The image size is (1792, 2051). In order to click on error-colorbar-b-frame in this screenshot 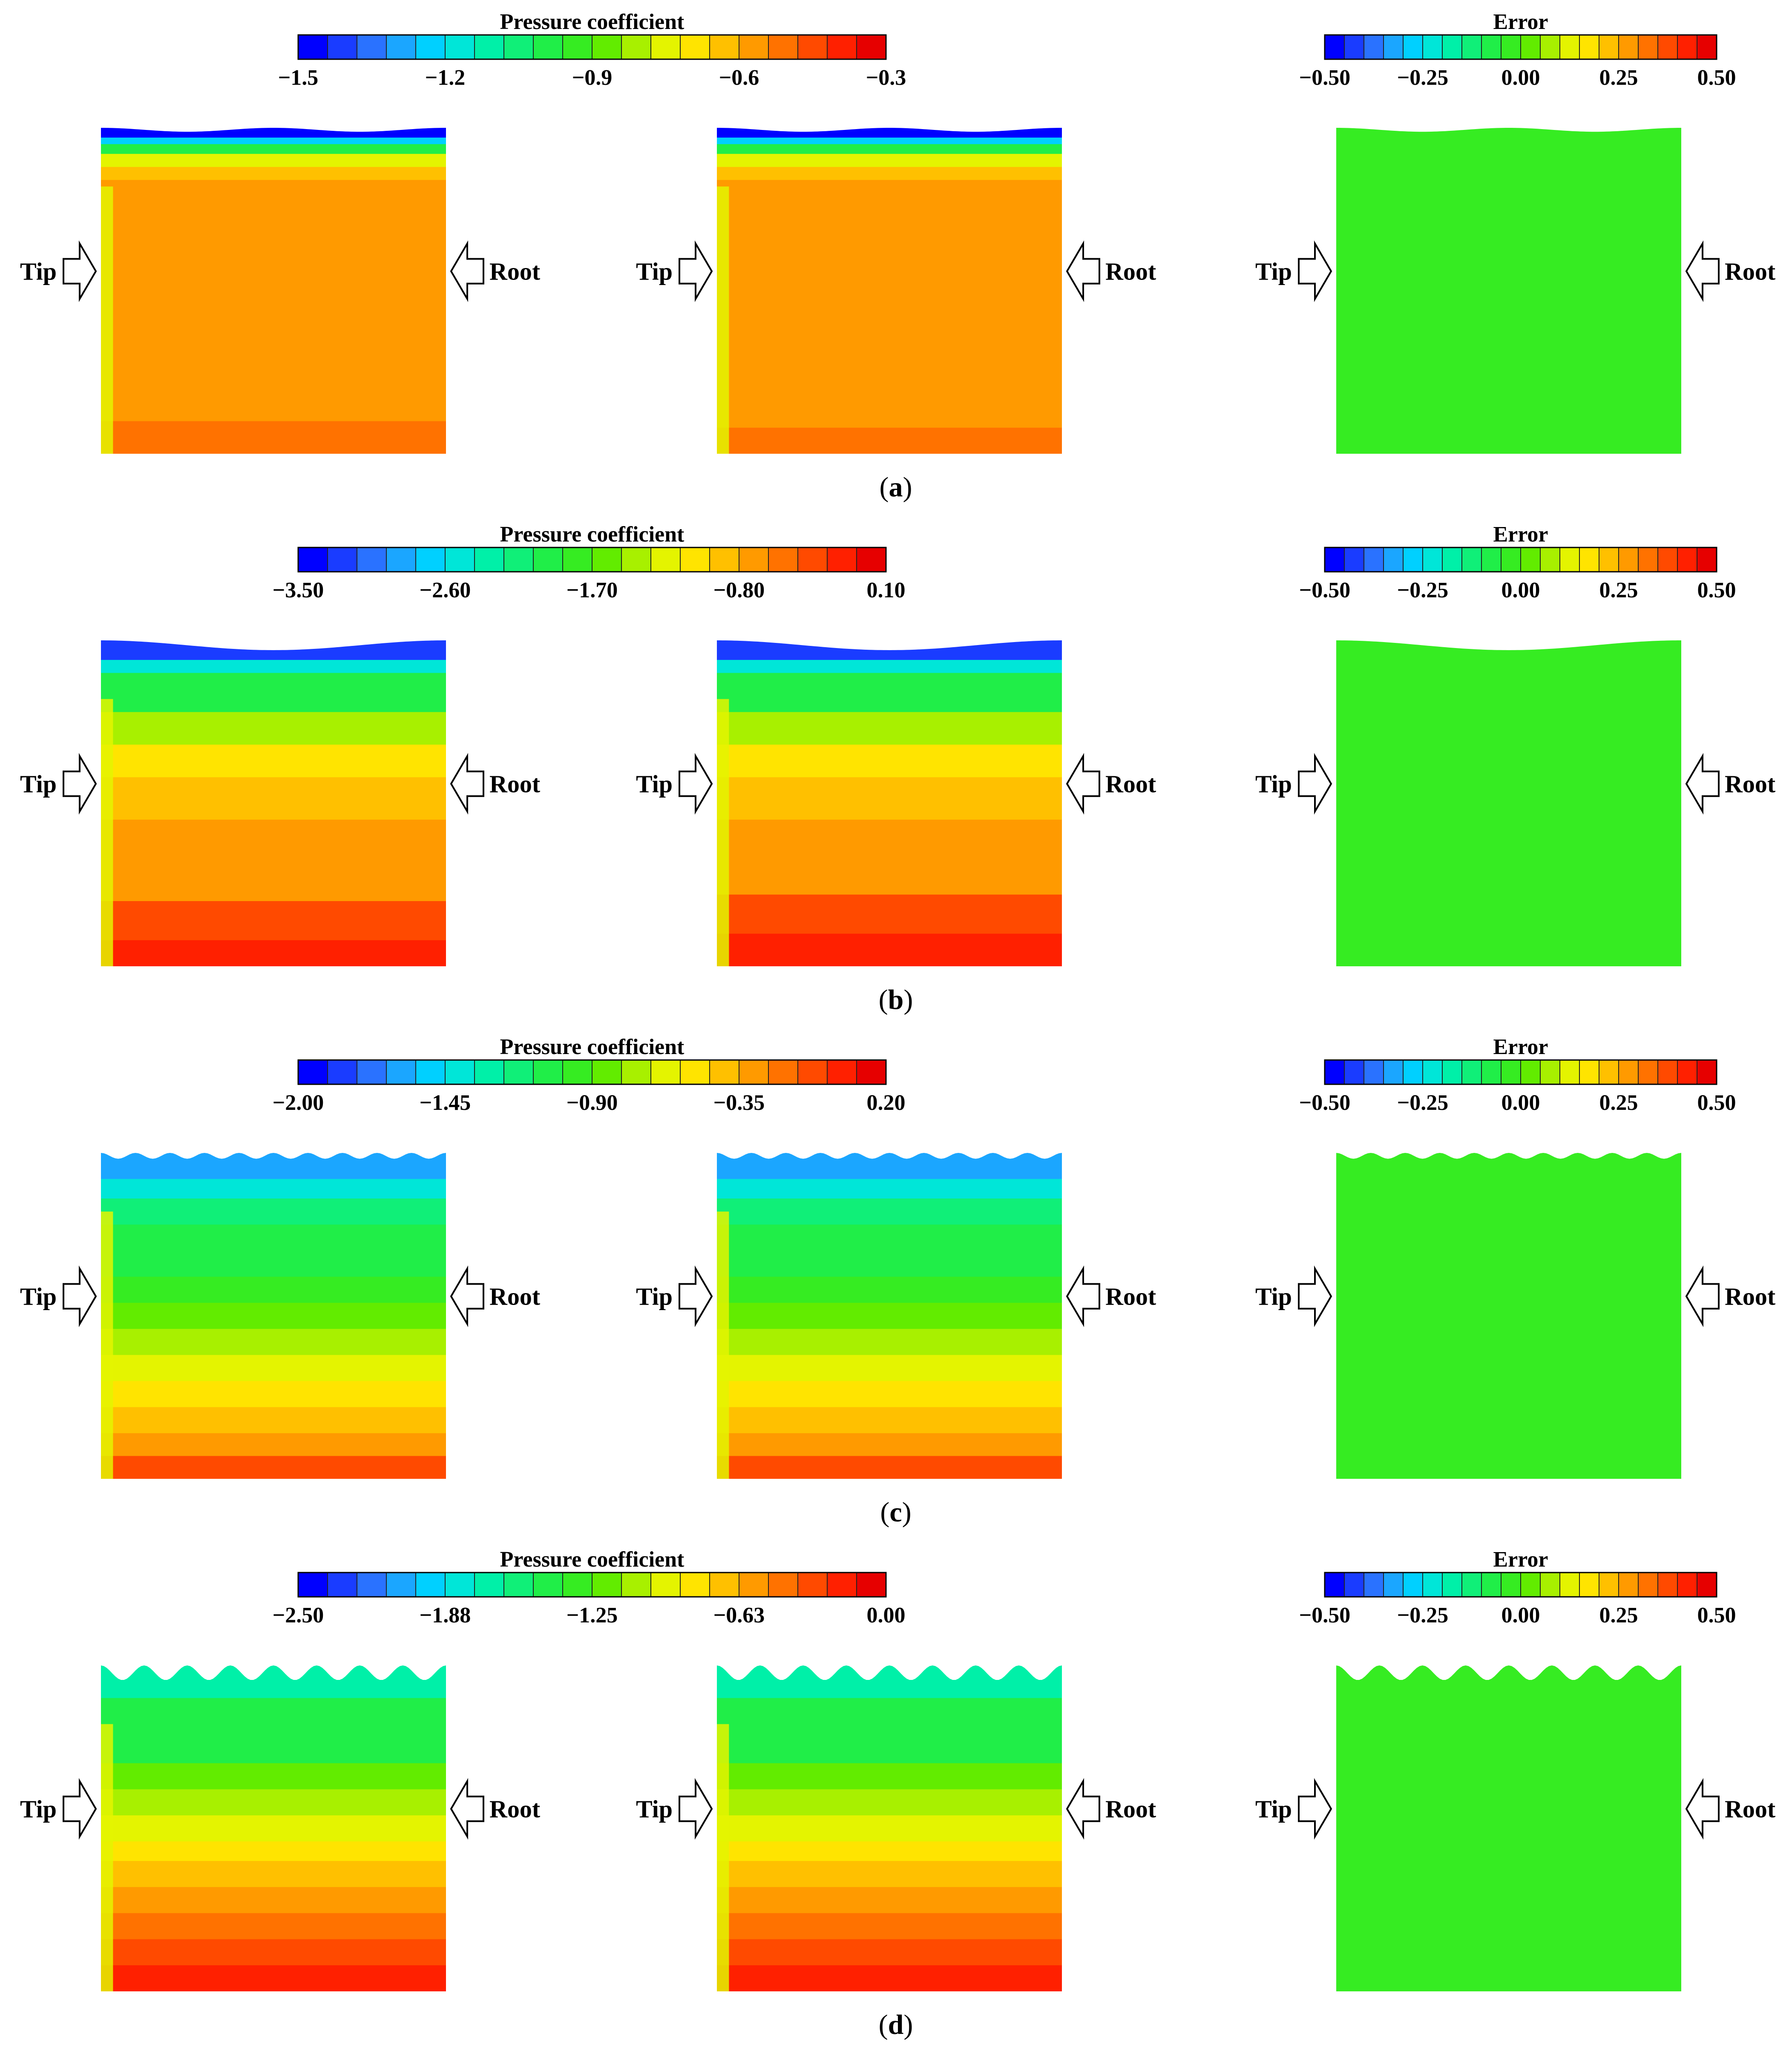, I will do `click(1520, 560)`.